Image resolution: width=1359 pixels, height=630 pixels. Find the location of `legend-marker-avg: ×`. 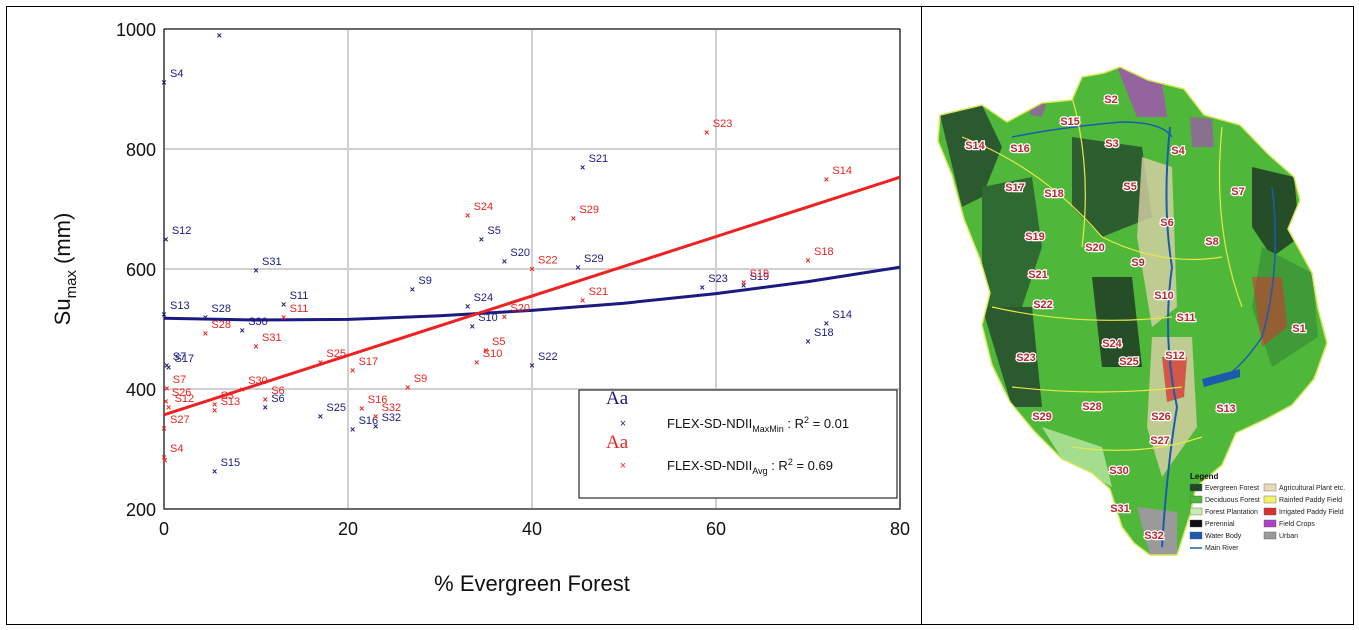

legend-marker-avg: × is located at coordinates (623, 466).